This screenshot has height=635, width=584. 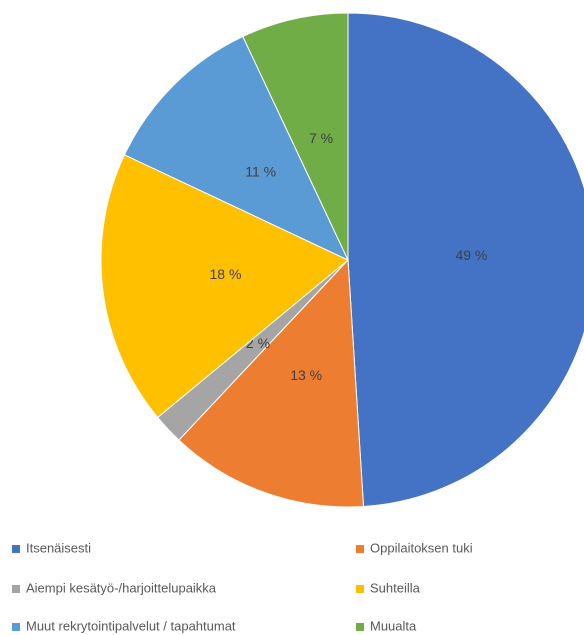 I want to click on legend-label: Muut rekrytointipalvelut / tapahtumat, so click(x=131, y=625).